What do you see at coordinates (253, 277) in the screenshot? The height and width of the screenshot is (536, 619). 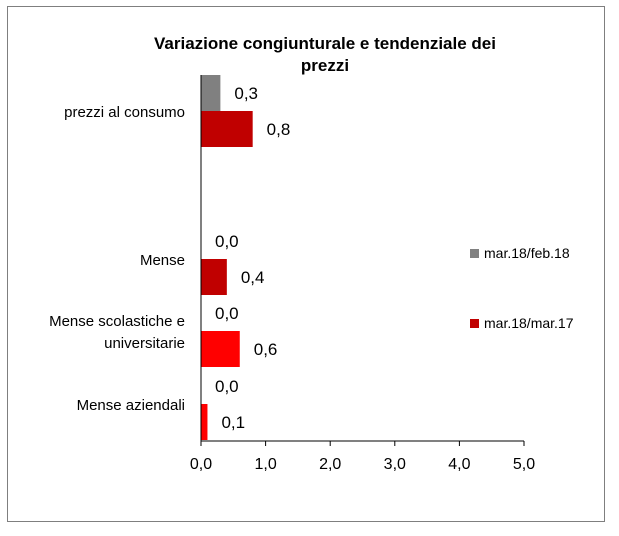 I see `data-label-yoy-1: 0,4` at bounding box center [253, 277].